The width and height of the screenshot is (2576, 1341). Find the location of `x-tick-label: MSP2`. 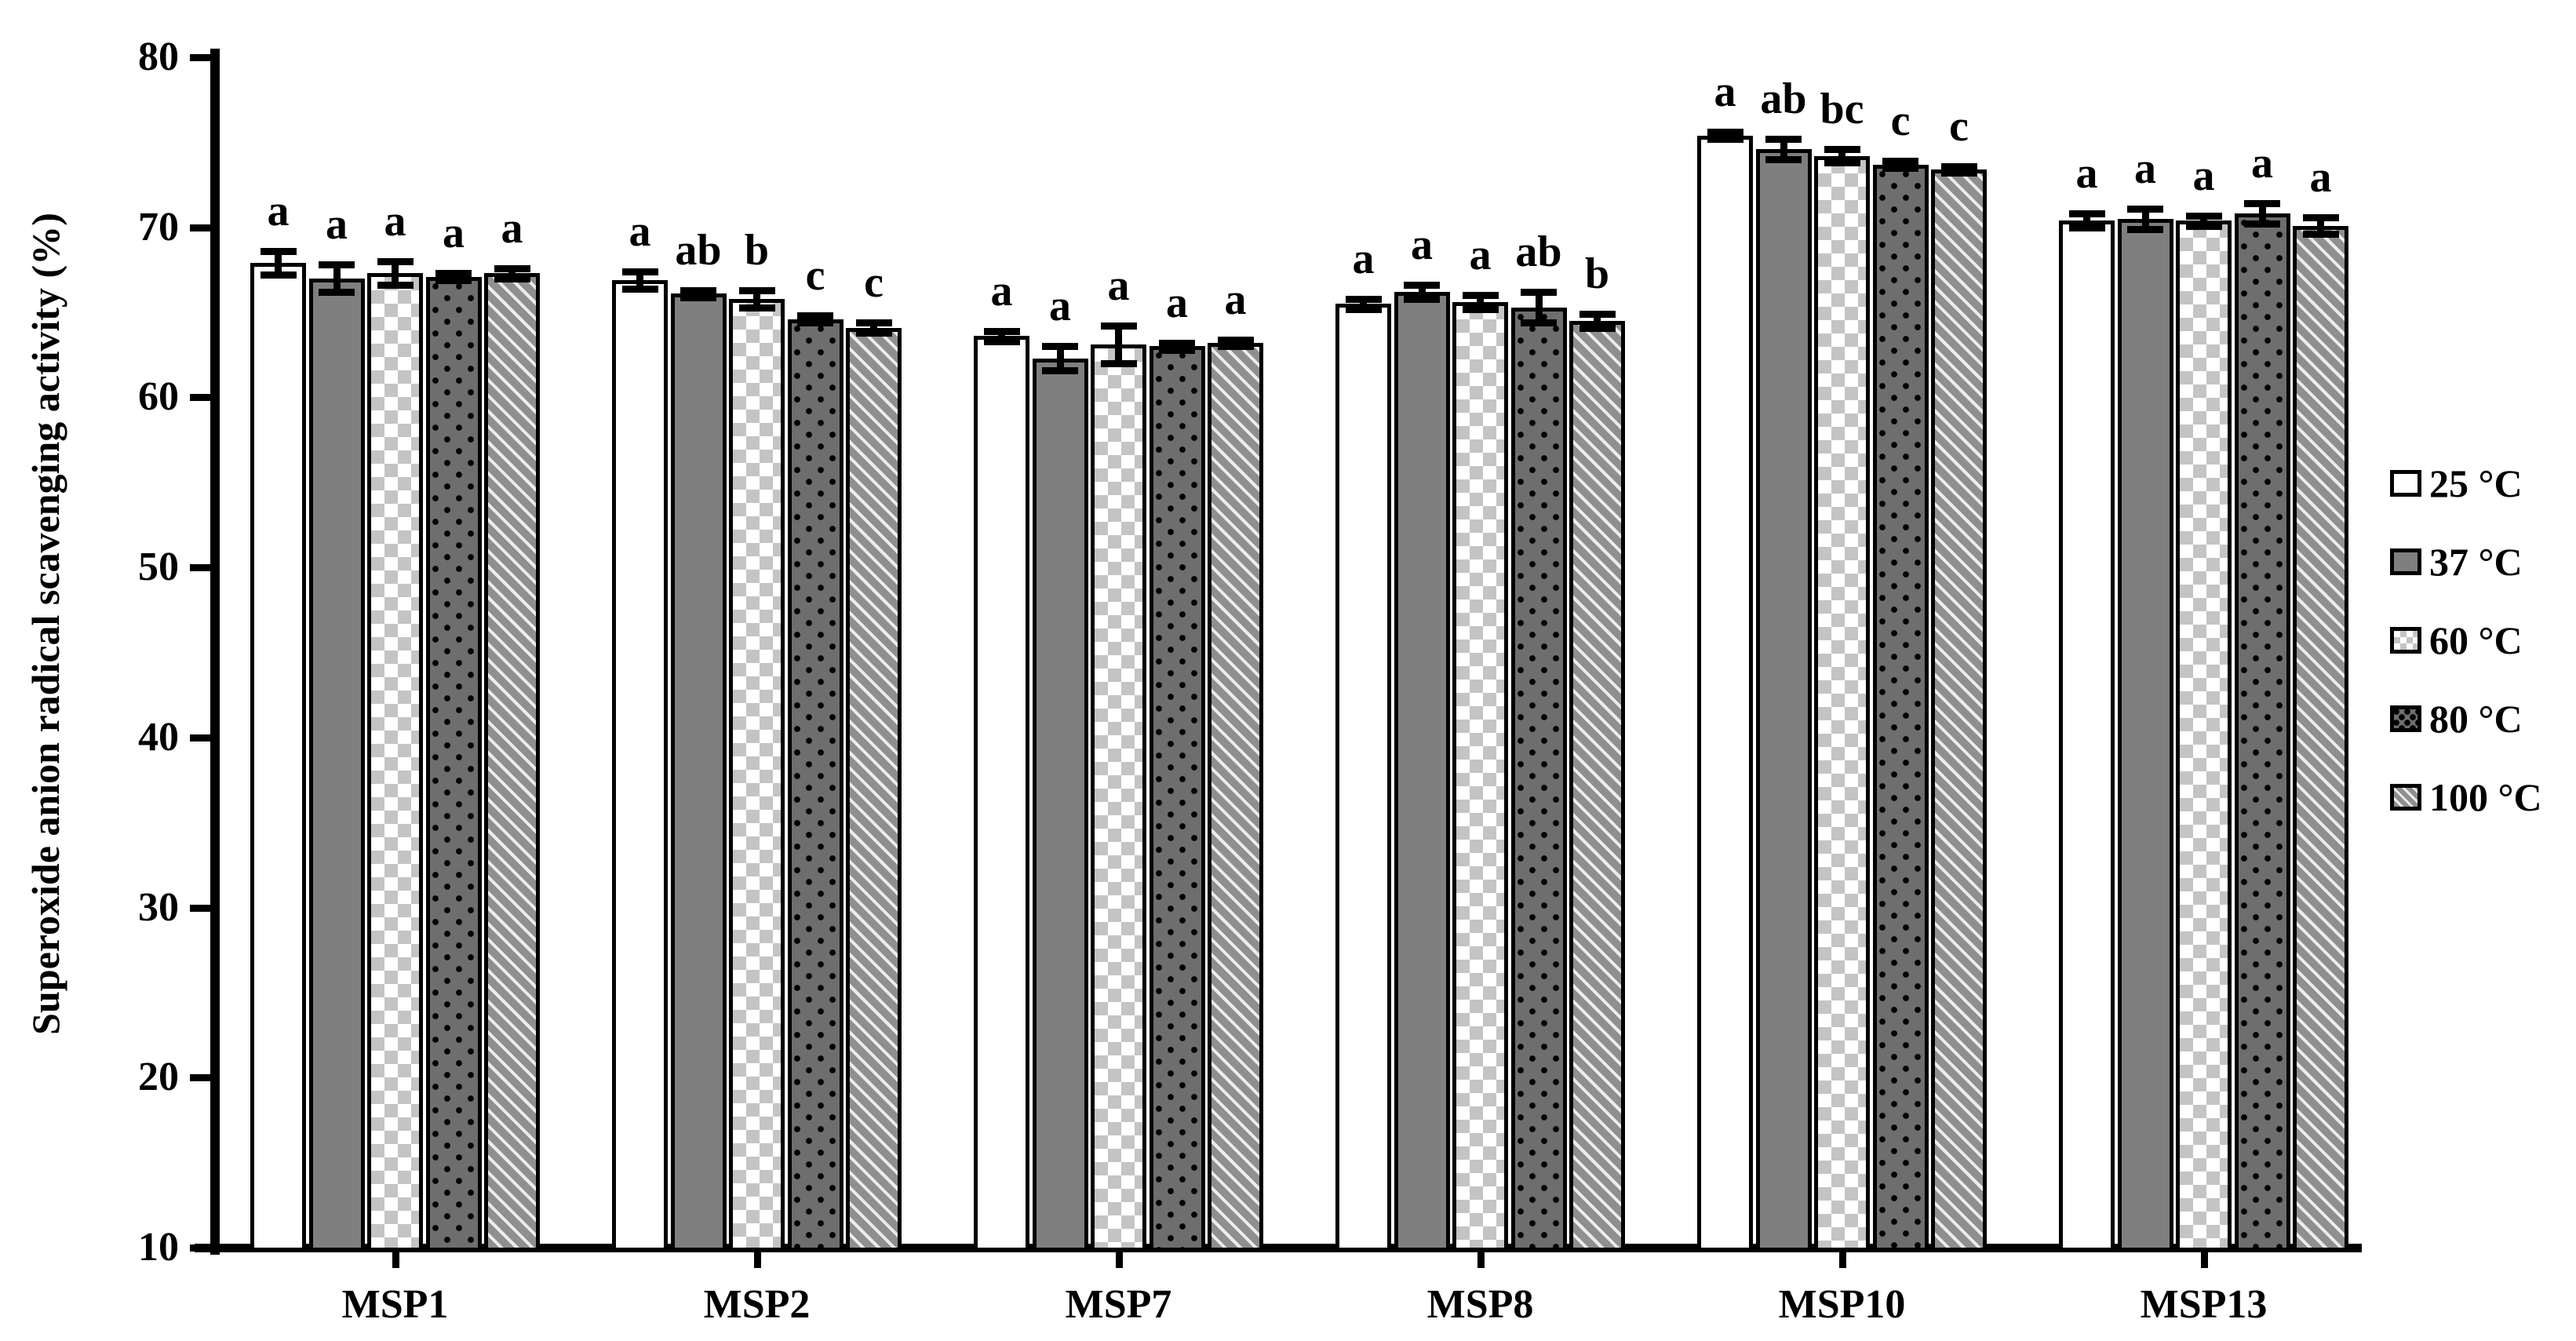

x-tick-label: MSP2 is located at coordinates (757, 1304).